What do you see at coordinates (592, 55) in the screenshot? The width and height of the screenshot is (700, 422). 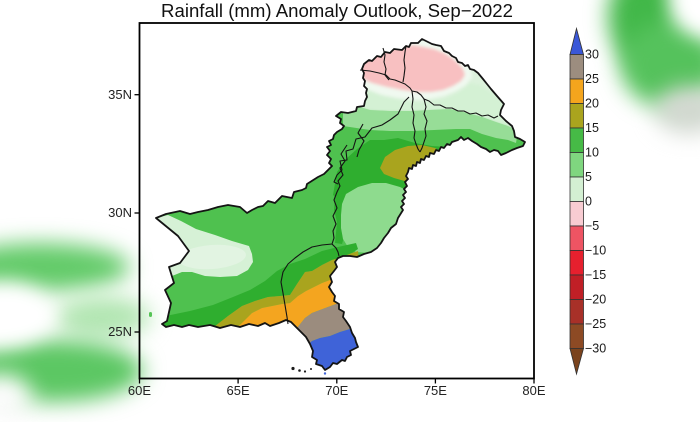 I see `svg-text: 30` at bounding box center [592, 55].